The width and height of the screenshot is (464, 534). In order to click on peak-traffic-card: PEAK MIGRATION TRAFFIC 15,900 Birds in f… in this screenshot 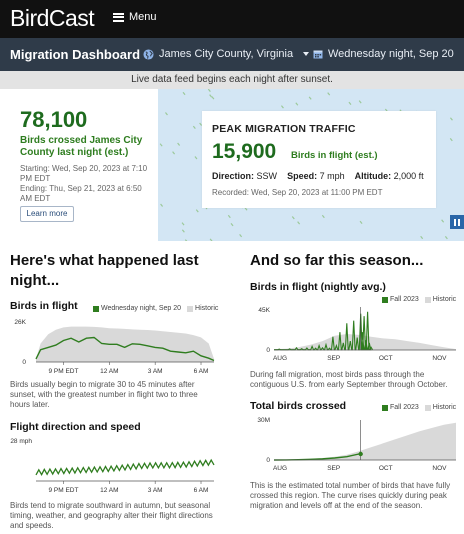, I will do `click(319, 159)`.